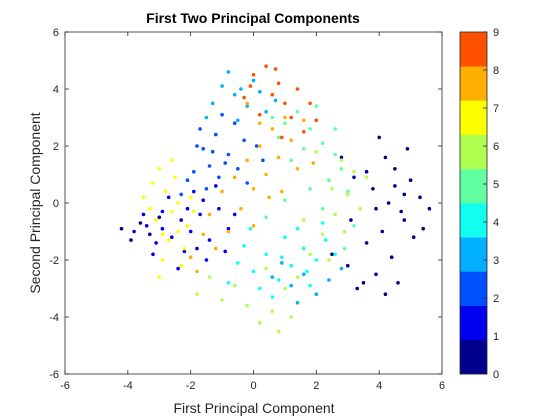 Image resolution: width=560 pixels, height=420 pixels. Describe the element at coordinates (496, 337) in the screenshot. I see `colorbar-tick-label: 1` at that location.